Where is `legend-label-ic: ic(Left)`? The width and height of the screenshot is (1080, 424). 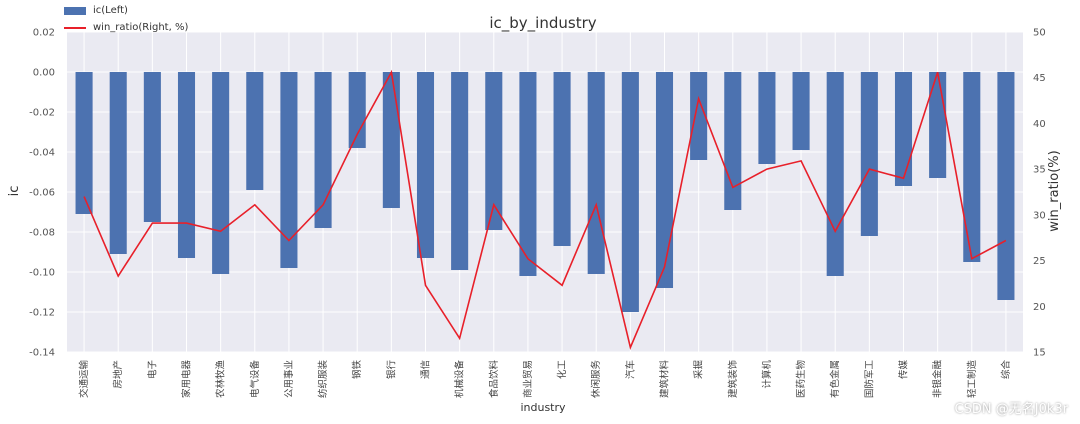
legend-label-ic: ic(Left) is located at coordinates (110, 10).